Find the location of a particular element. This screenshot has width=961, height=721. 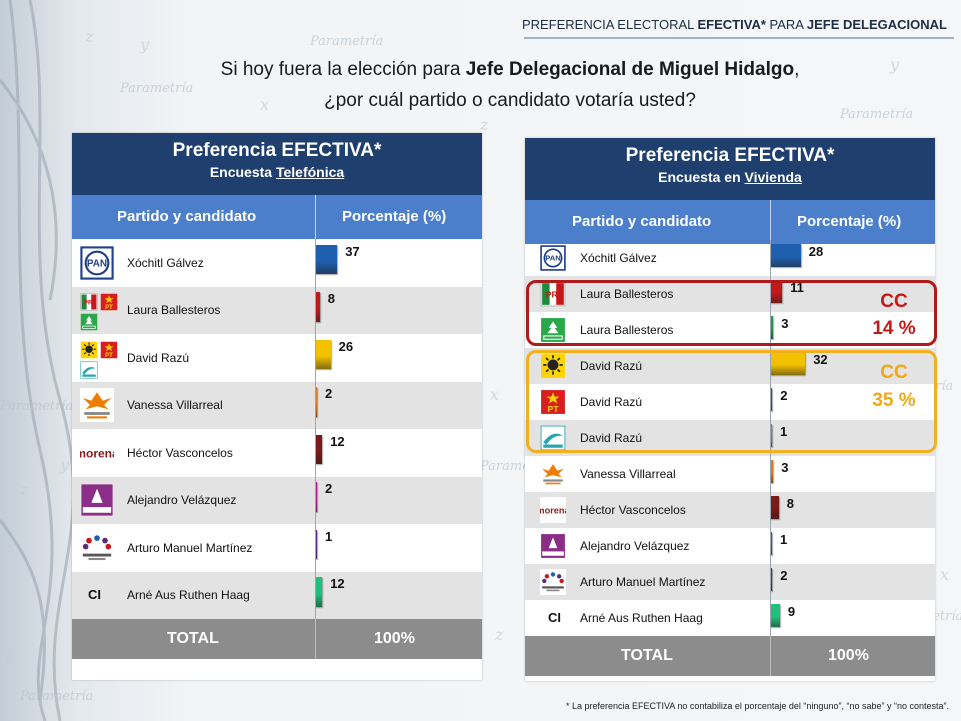

coalition-box-yellow is located at coordinates (731, 401).